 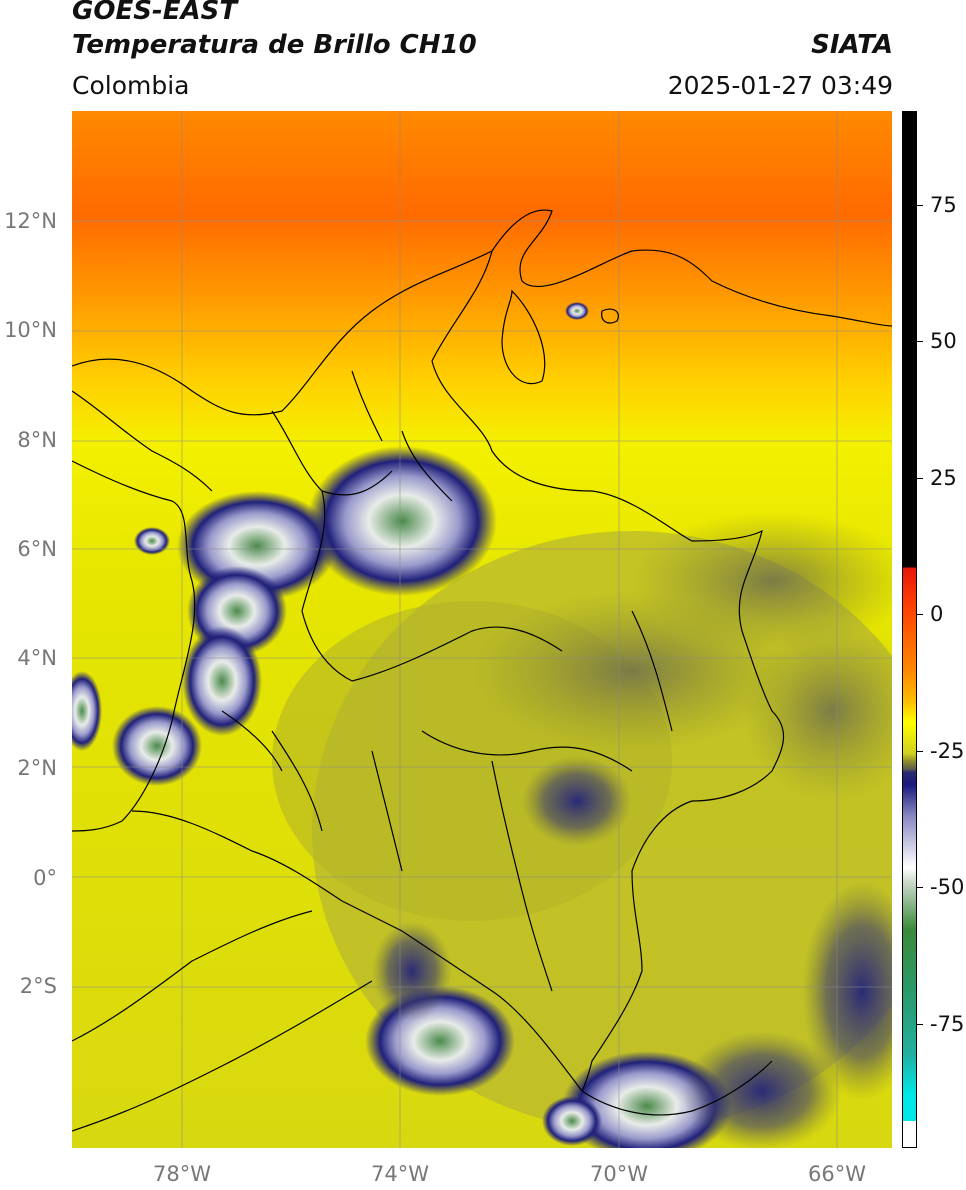 I want to click on colorbar-label-n75: -75, so click(x=947, y=1024).